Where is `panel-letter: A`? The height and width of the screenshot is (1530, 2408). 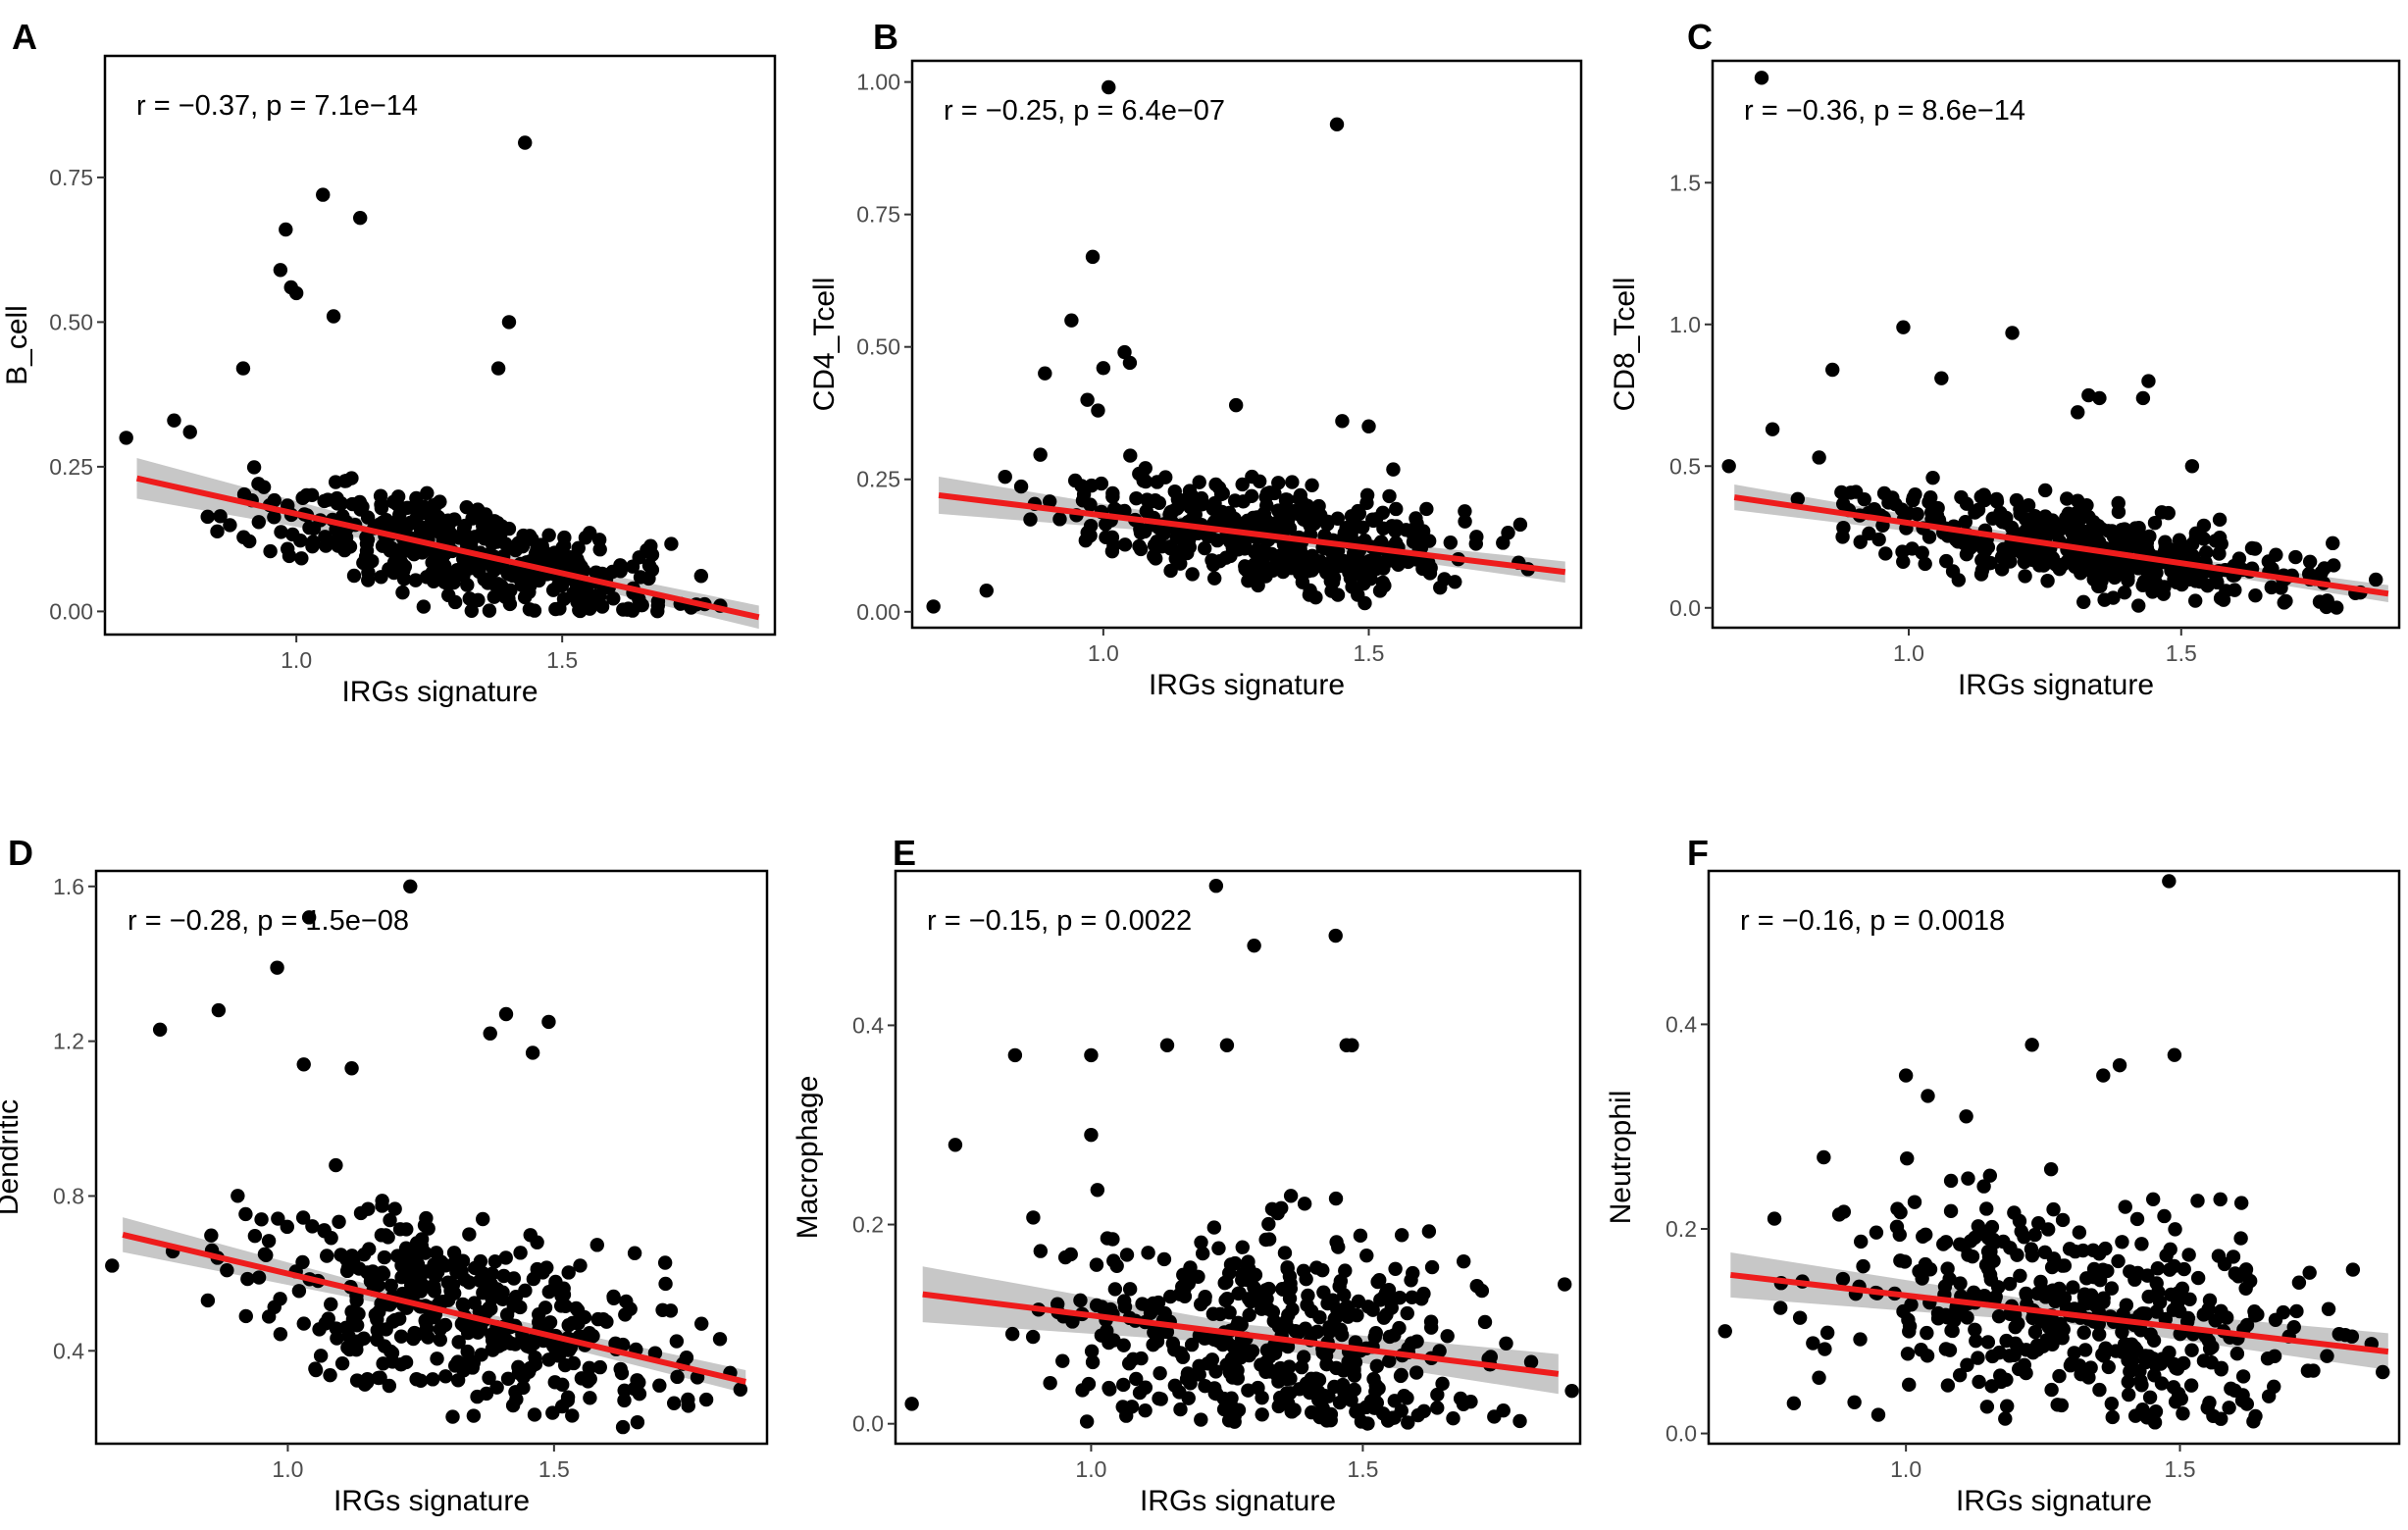 panel-letter: A is located at coordinates (25, 37).